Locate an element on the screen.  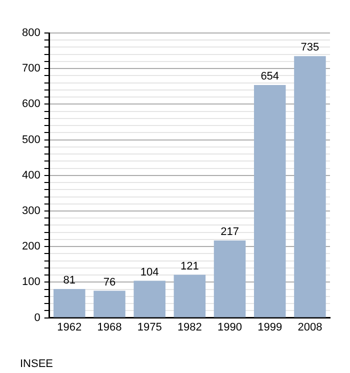
y-tick-label: 500 is located at coordinates (31, 140).